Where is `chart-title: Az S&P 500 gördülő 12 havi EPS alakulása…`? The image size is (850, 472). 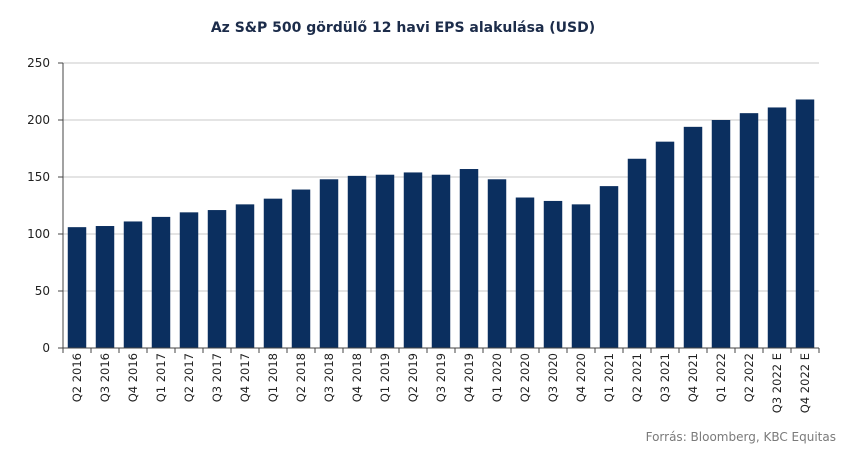
chart-title: Az S&P 500 gördülő 12 havi EPS alakulása… is located at coordinates (403, 28).